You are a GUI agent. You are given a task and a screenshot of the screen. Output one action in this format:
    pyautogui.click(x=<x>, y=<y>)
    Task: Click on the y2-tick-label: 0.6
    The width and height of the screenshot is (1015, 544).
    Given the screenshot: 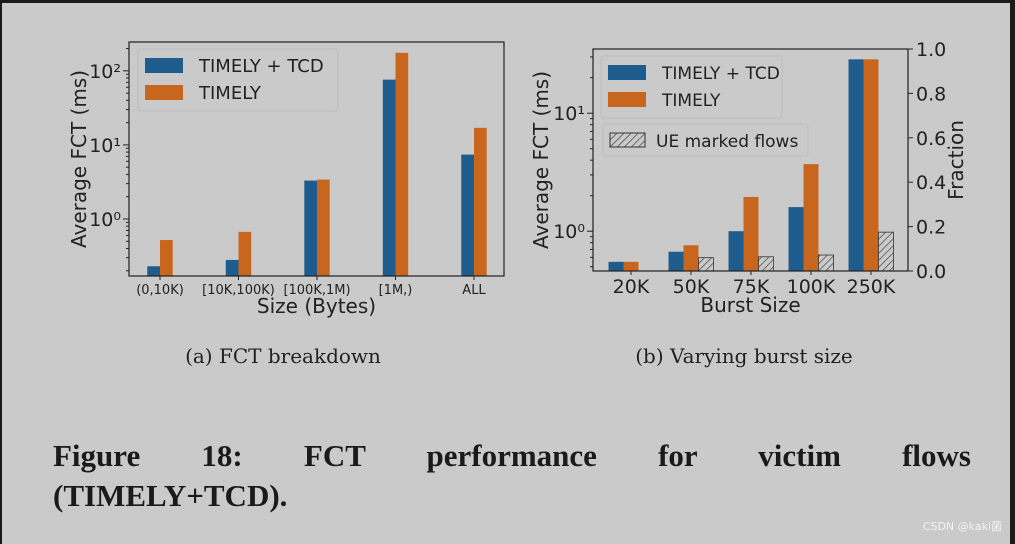 What is the action you would take?
    pyautogui.click(x=931, y=139)
    